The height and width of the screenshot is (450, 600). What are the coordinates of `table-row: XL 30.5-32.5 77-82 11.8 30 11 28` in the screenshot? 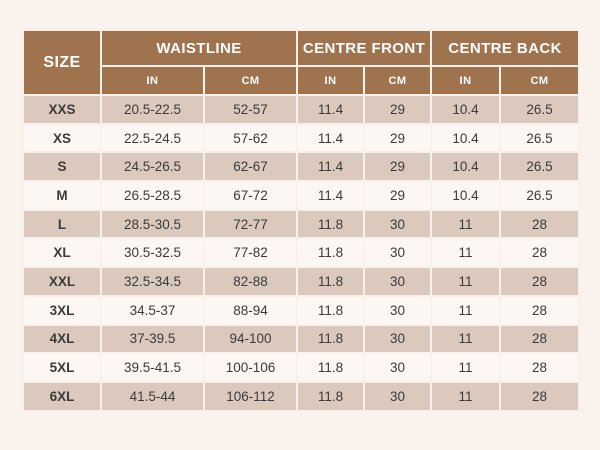 It's located at (301, 253).